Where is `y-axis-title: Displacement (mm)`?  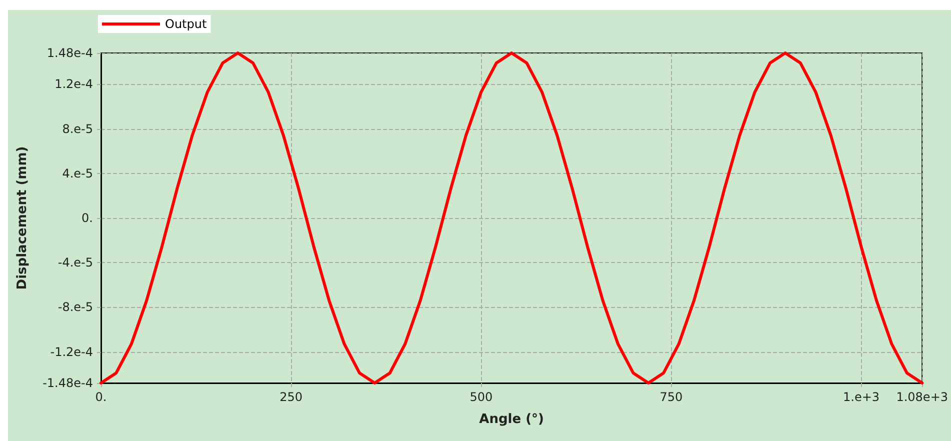
y-axis-title: Displacement (mm) is located at coordinates (22, 218).